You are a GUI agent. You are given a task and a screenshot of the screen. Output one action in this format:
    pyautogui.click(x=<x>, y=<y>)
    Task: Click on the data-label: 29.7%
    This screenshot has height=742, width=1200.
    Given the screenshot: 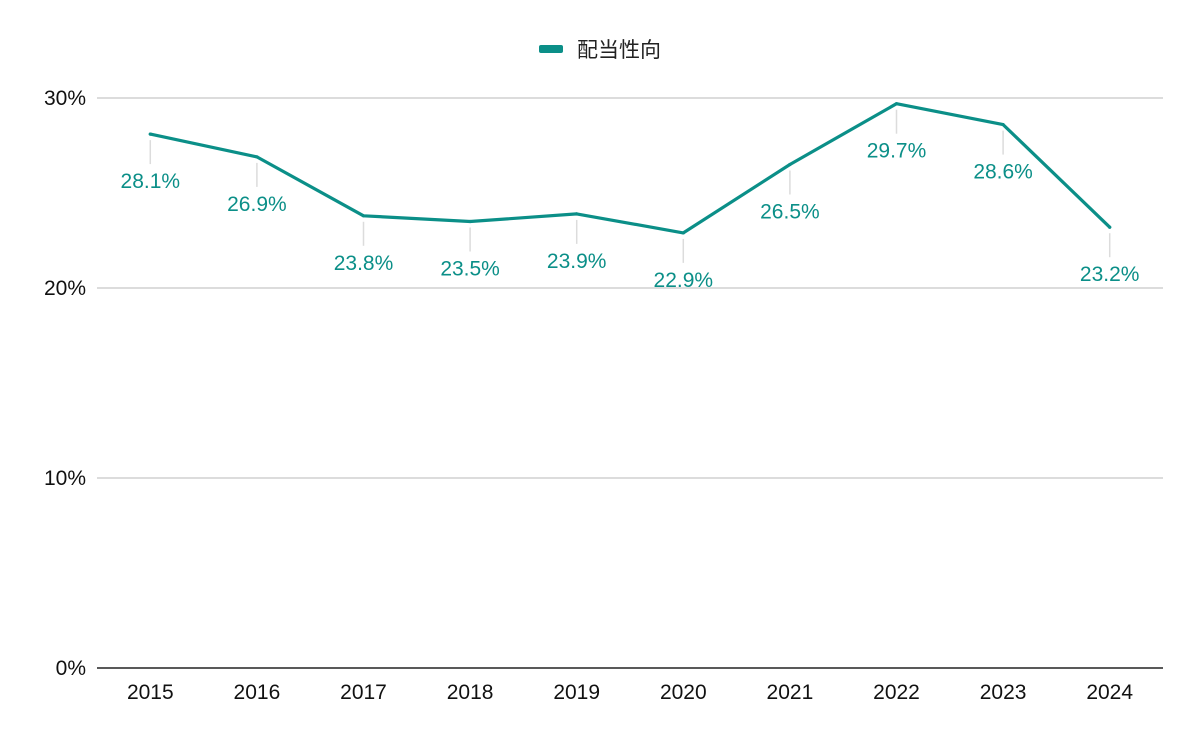 What is the action you would take?
    pyautogui.click(x=897, y=151)
    